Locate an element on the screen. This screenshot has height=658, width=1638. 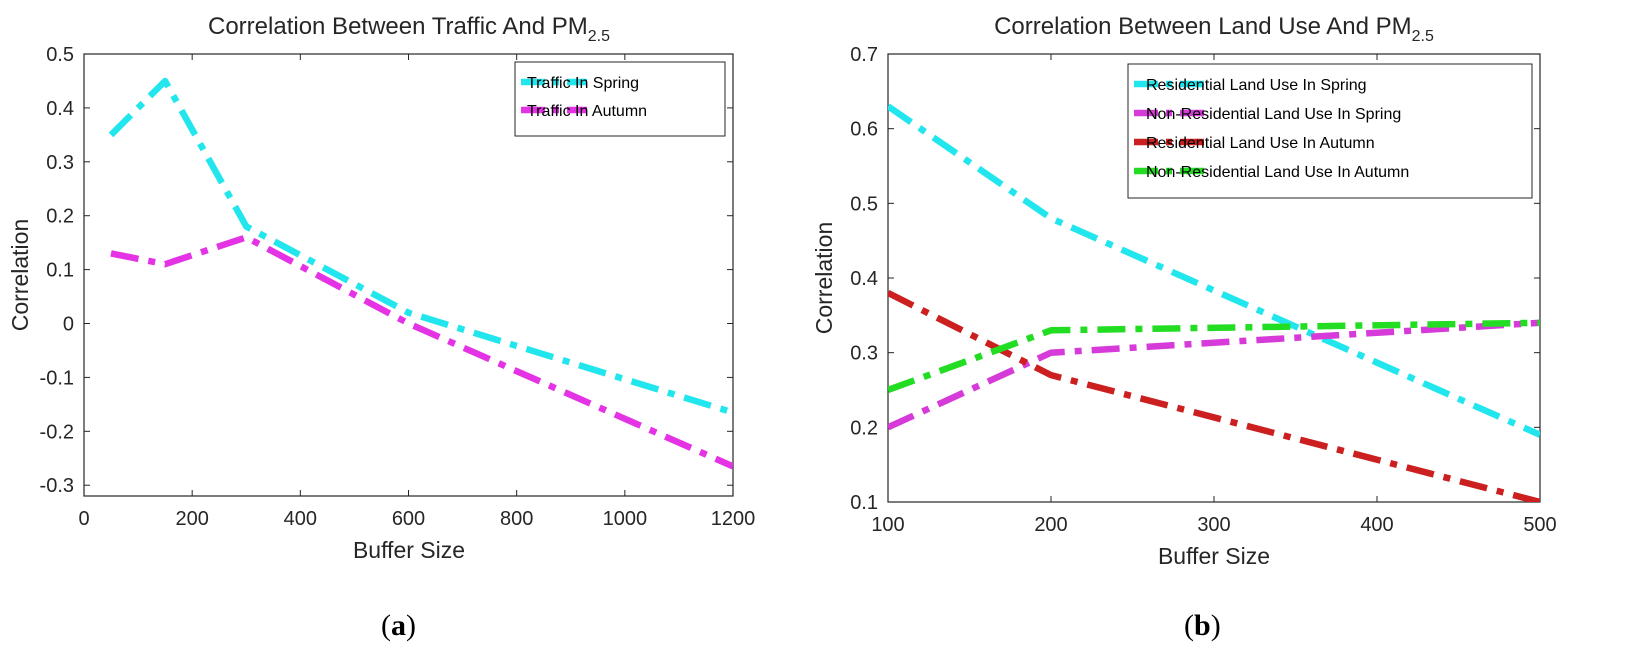
legend-entry-label: Traffic In Autumn is located at coordinates (587, 111).